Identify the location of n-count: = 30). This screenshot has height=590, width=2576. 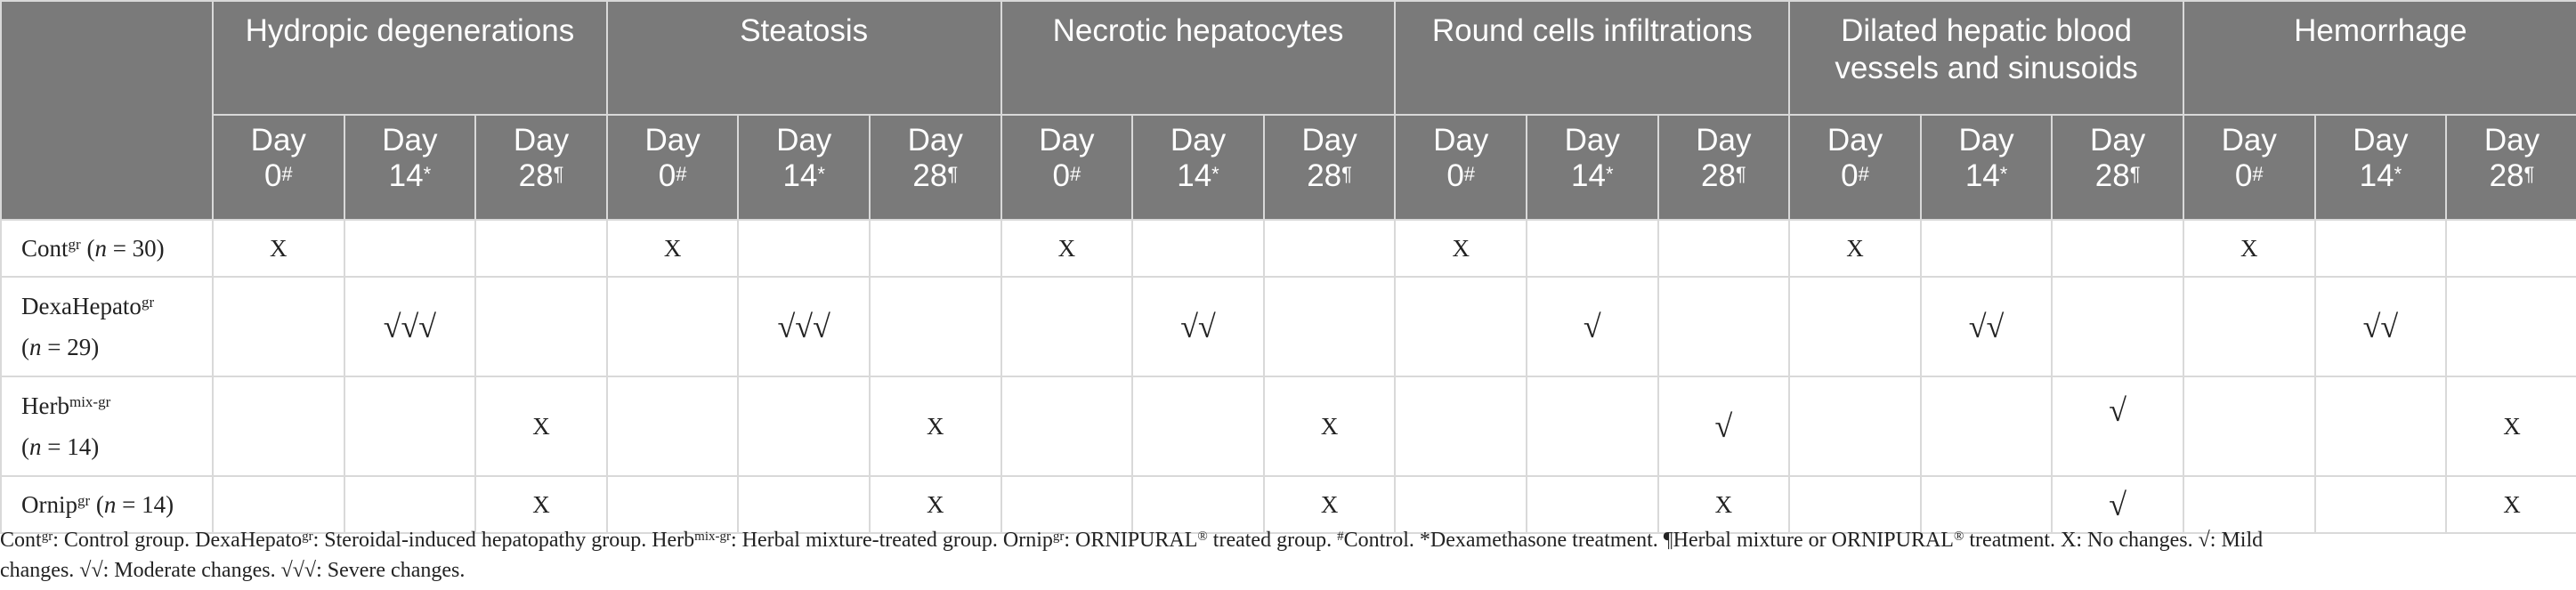
(135, 248).